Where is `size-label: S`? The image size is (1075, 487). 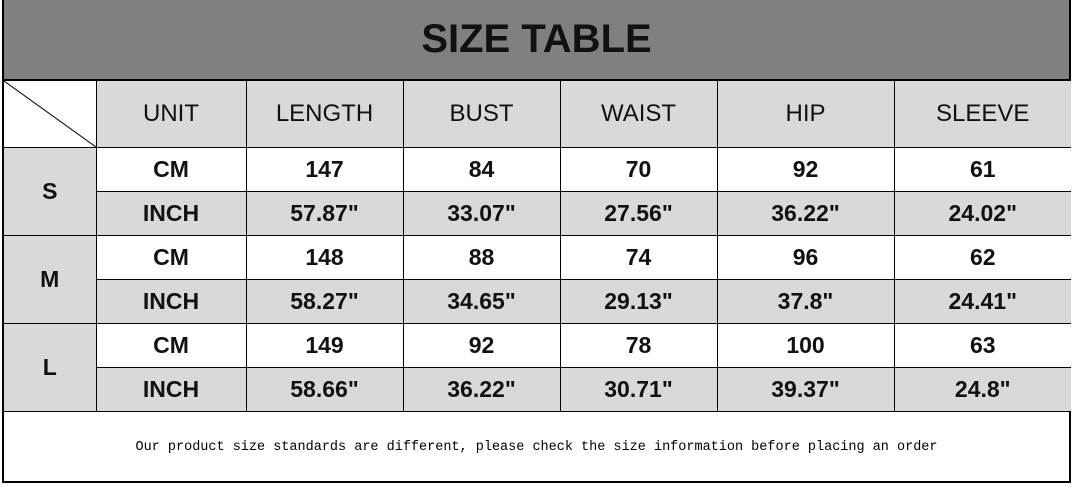
size-label: S is located at coordinates (50, 191).